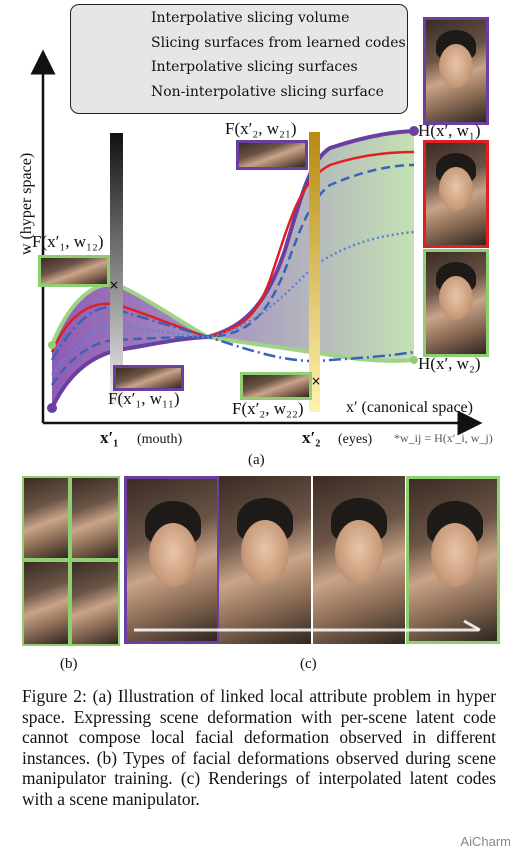  Describe the element at coordinates (449, 130) in the screenshot. I see `label-h-w1: H(x′, w₁)` at that location.